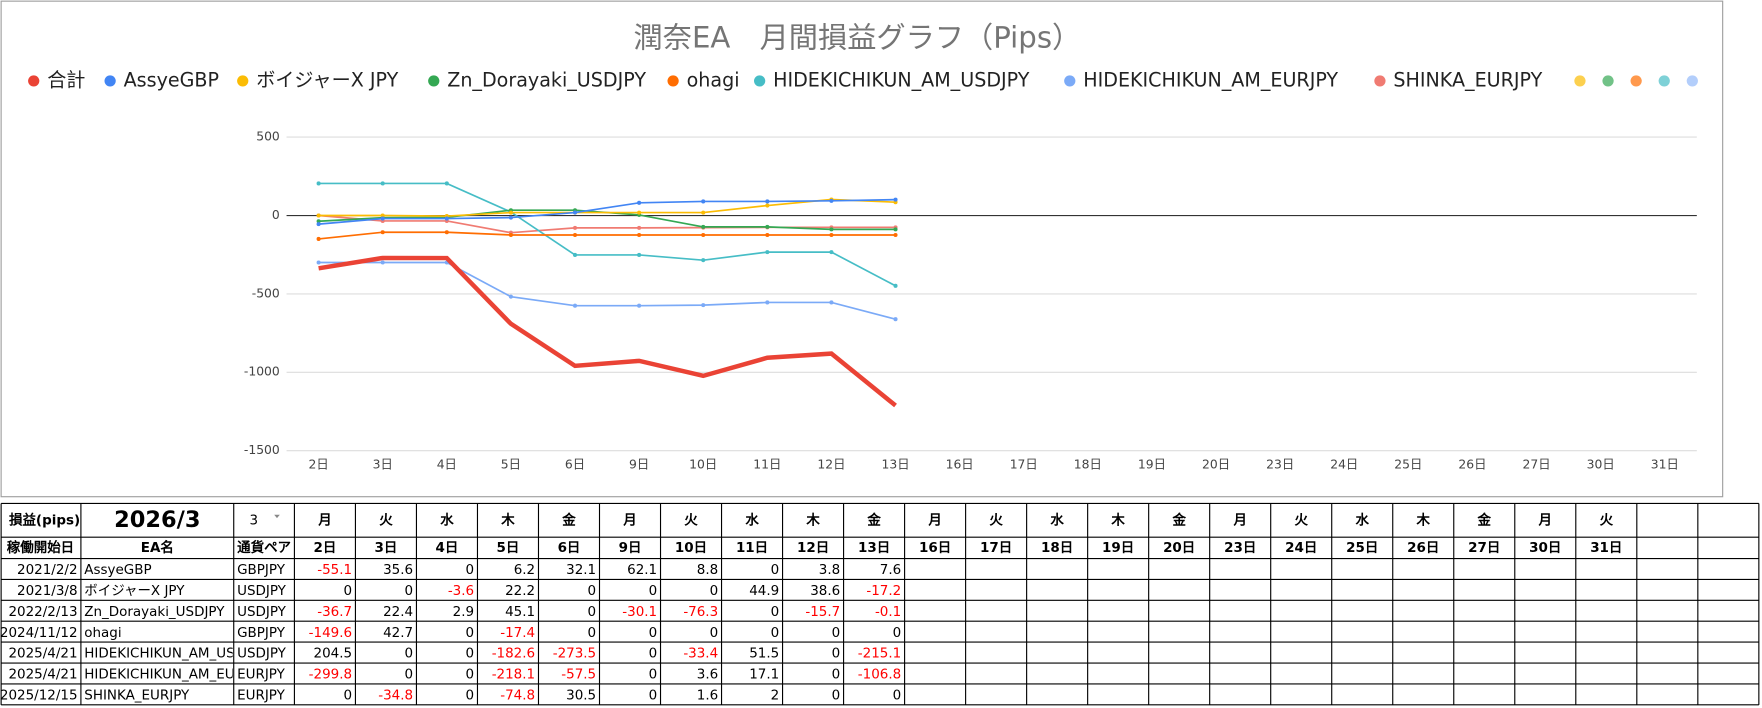 The width and height of the screenshot is (1762, 708). I want to click on x-tick-label: 13日, so click(895, 465).